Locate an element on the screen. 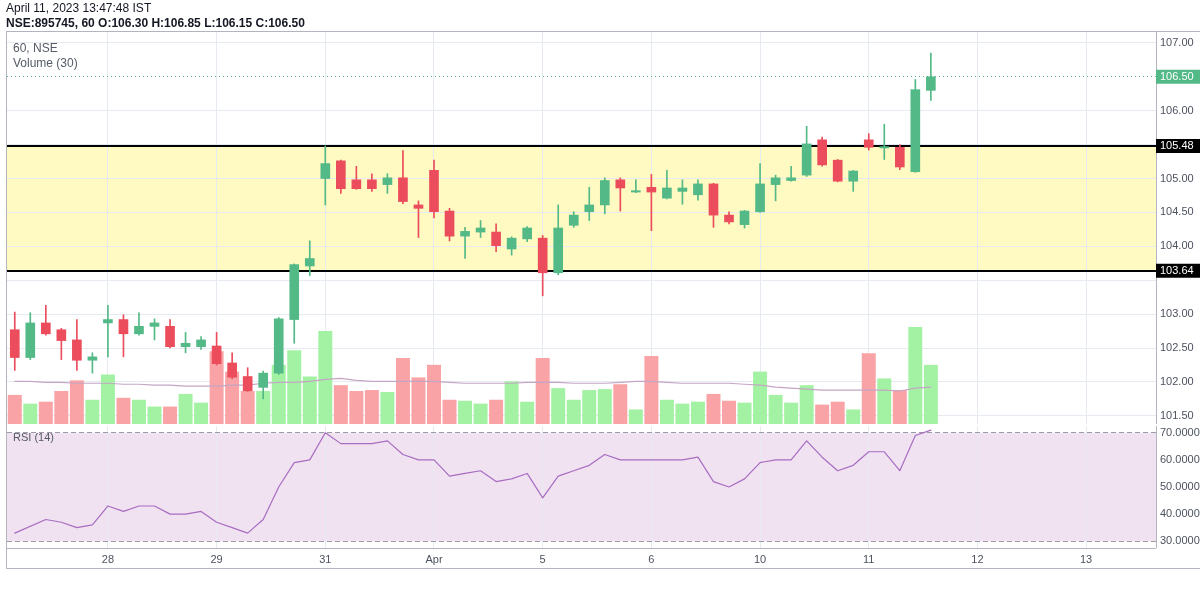 The height and width of the screenshot is (603, 1200). y-tick-label: 102.00 is located at coordinates (1177, 380).